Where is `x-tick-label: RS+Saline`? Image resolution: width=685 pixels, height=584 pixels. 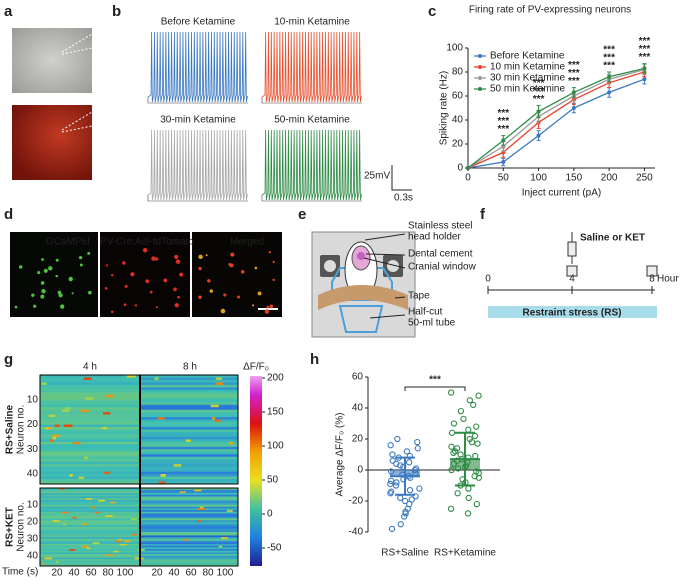
x-tick-label: RS+Saline is located at coordinates (405, 553).